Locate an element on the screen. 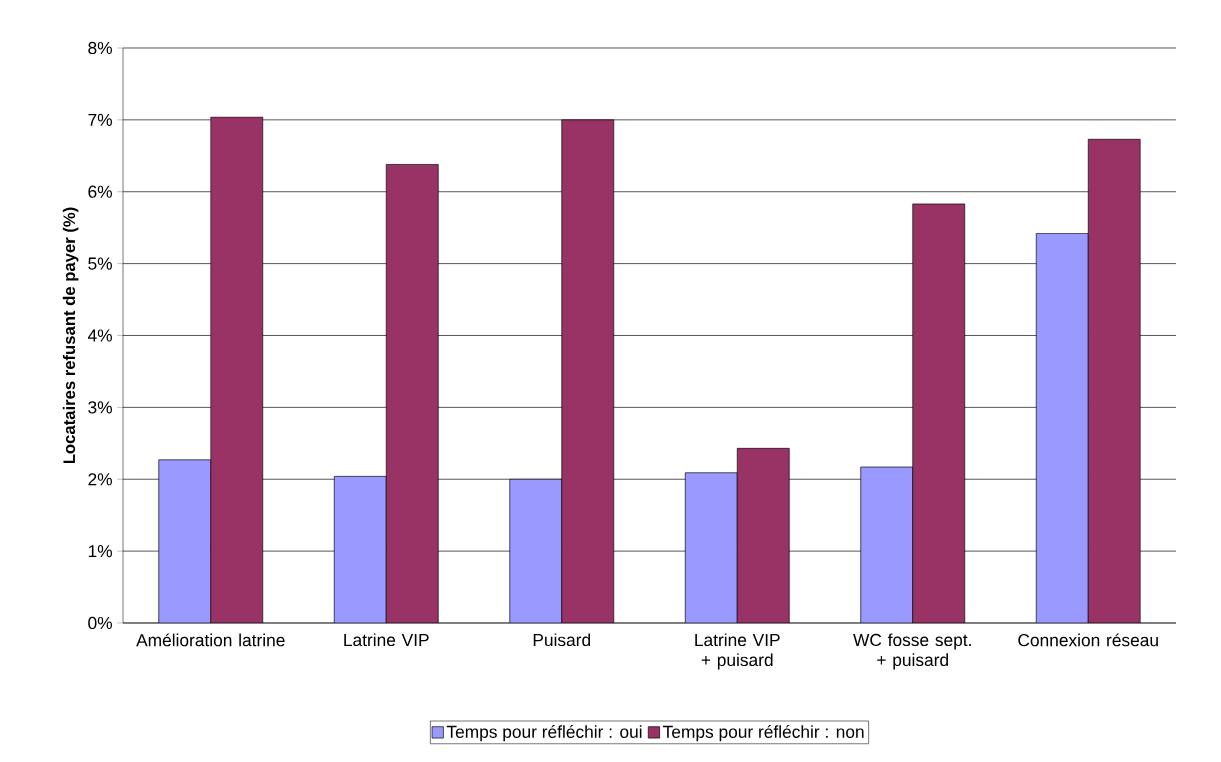 This screenshot has width=1221, height=762. y-tick-label: 0% is located at coordinates (100, 623).